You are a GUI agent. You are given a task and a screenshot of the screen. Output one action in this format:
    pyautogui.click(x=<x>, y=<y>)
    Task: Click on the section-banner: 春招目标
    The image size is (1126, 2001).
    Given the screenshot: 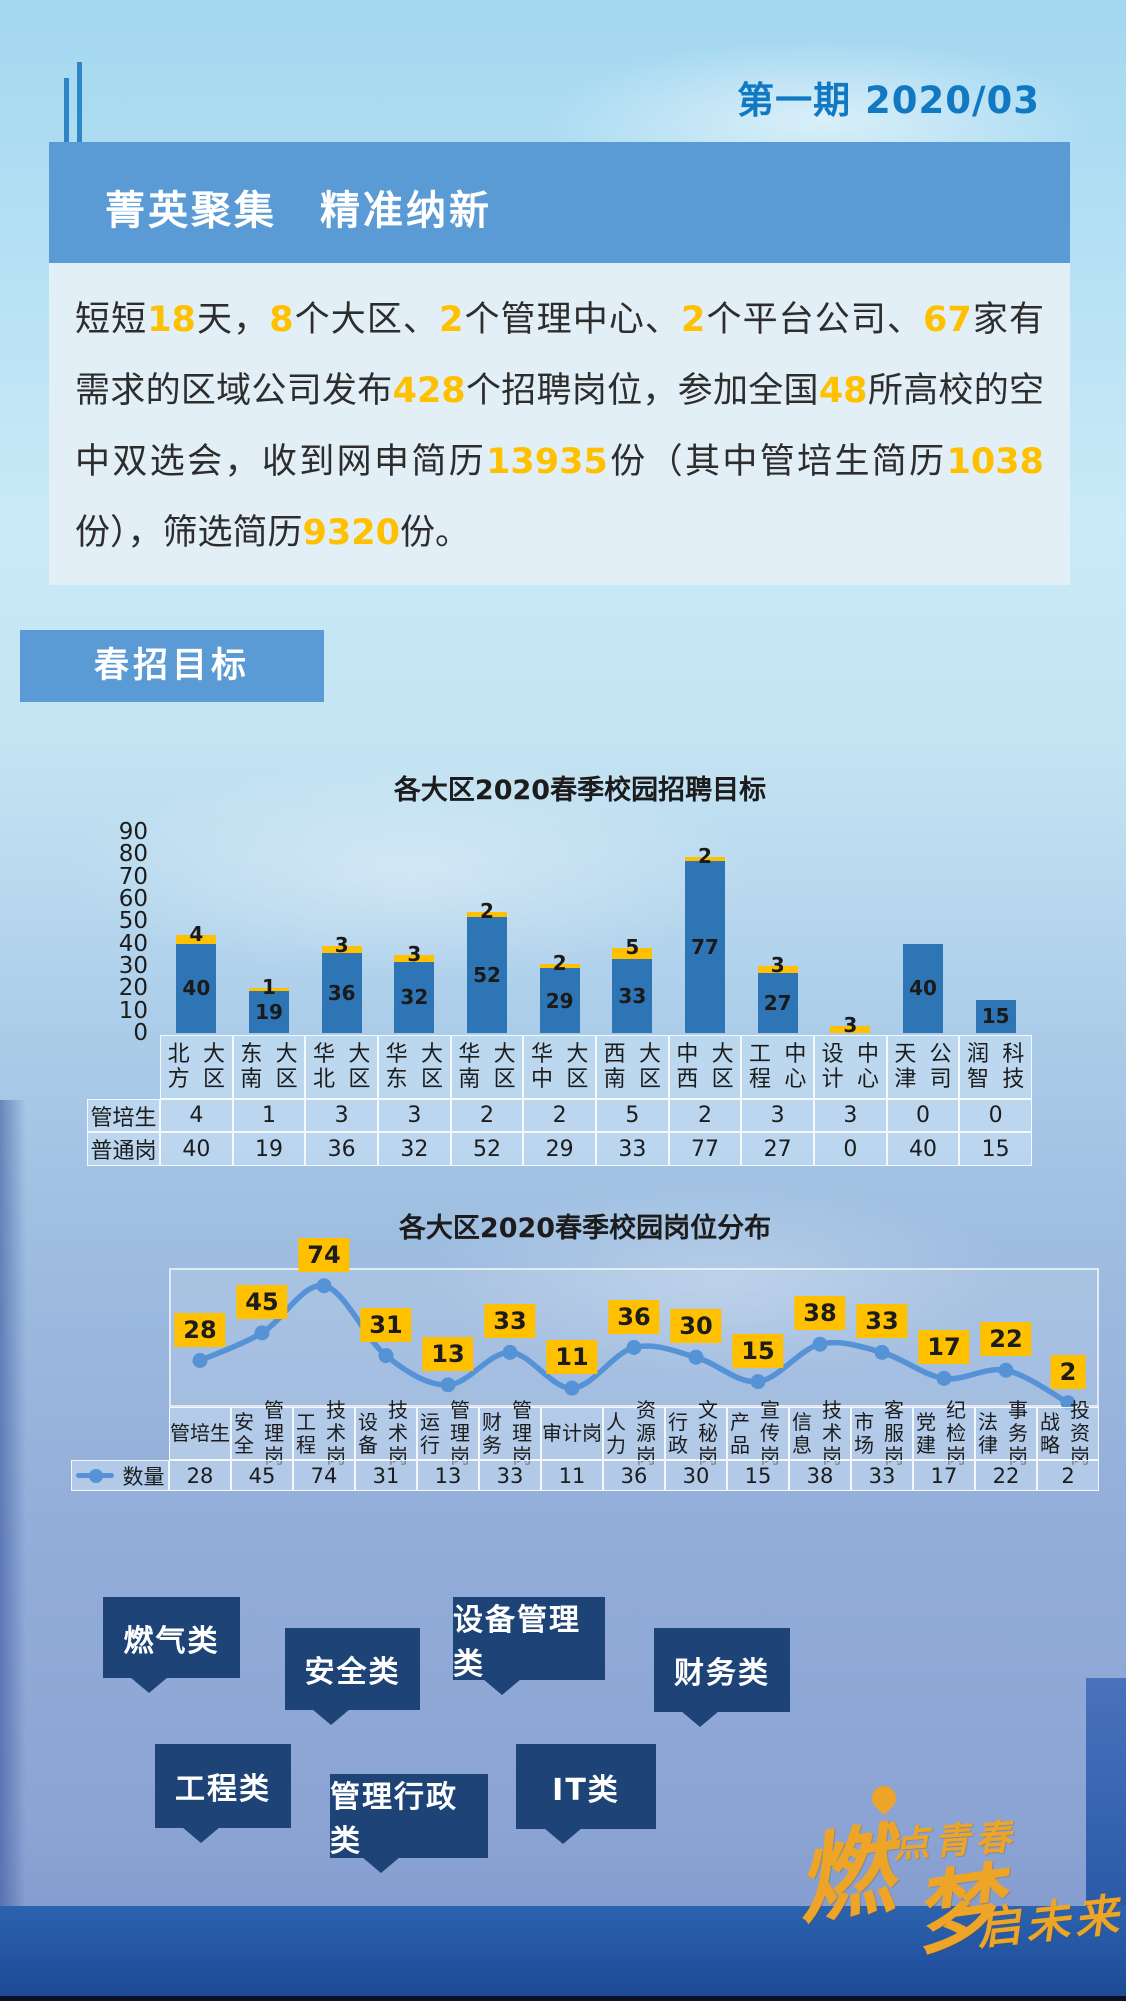 What is the action you would take?
    pyautogui.click(x=172, y=666)
    